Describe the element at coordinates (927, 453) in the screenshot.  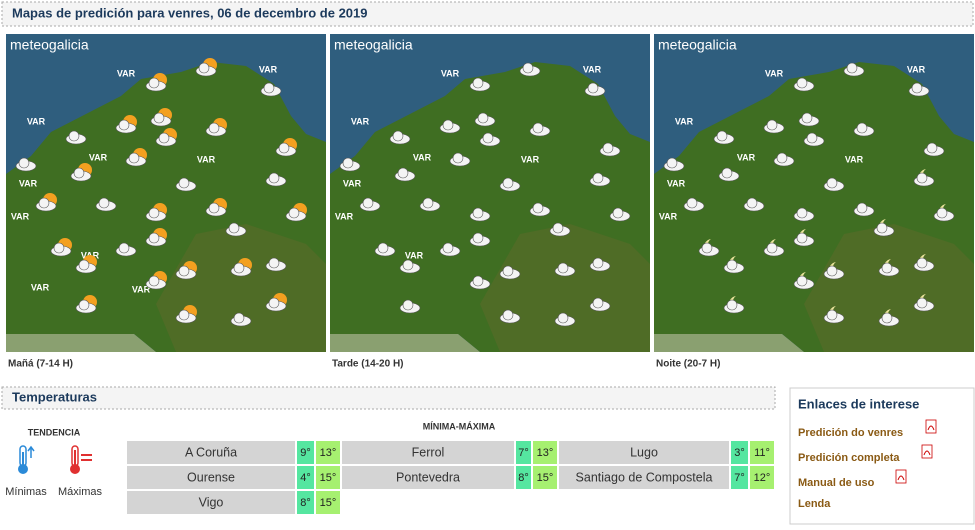
I see `pdf-glyph` at that location.